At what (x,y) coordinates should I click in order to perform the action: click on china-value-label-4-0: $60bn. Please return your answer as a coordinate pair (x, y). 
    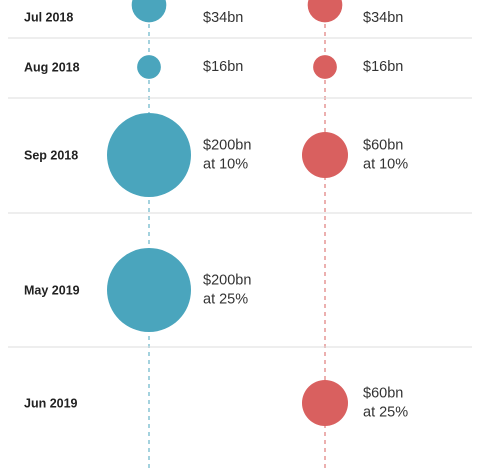
    Looking at the image, I should click on (383, 393).